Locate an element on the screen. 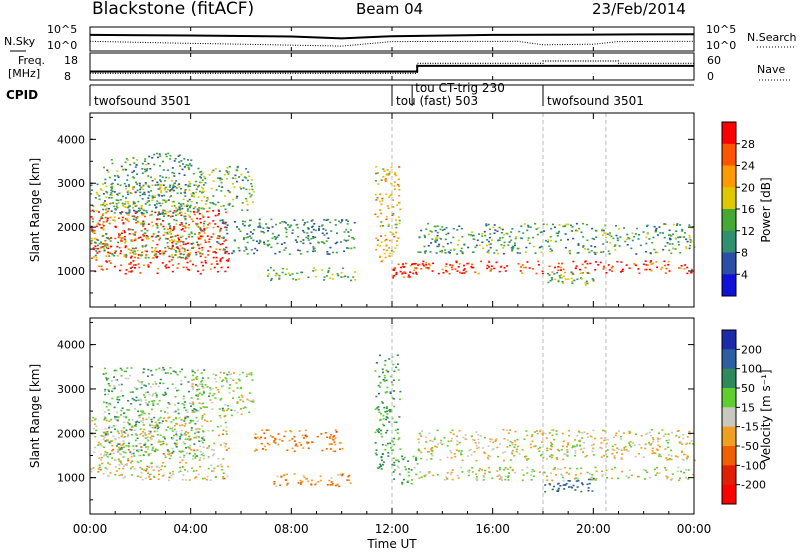 The image size is (800, 554). noise-tick-left-high: 10^5 is located at coordinates (62, 29).